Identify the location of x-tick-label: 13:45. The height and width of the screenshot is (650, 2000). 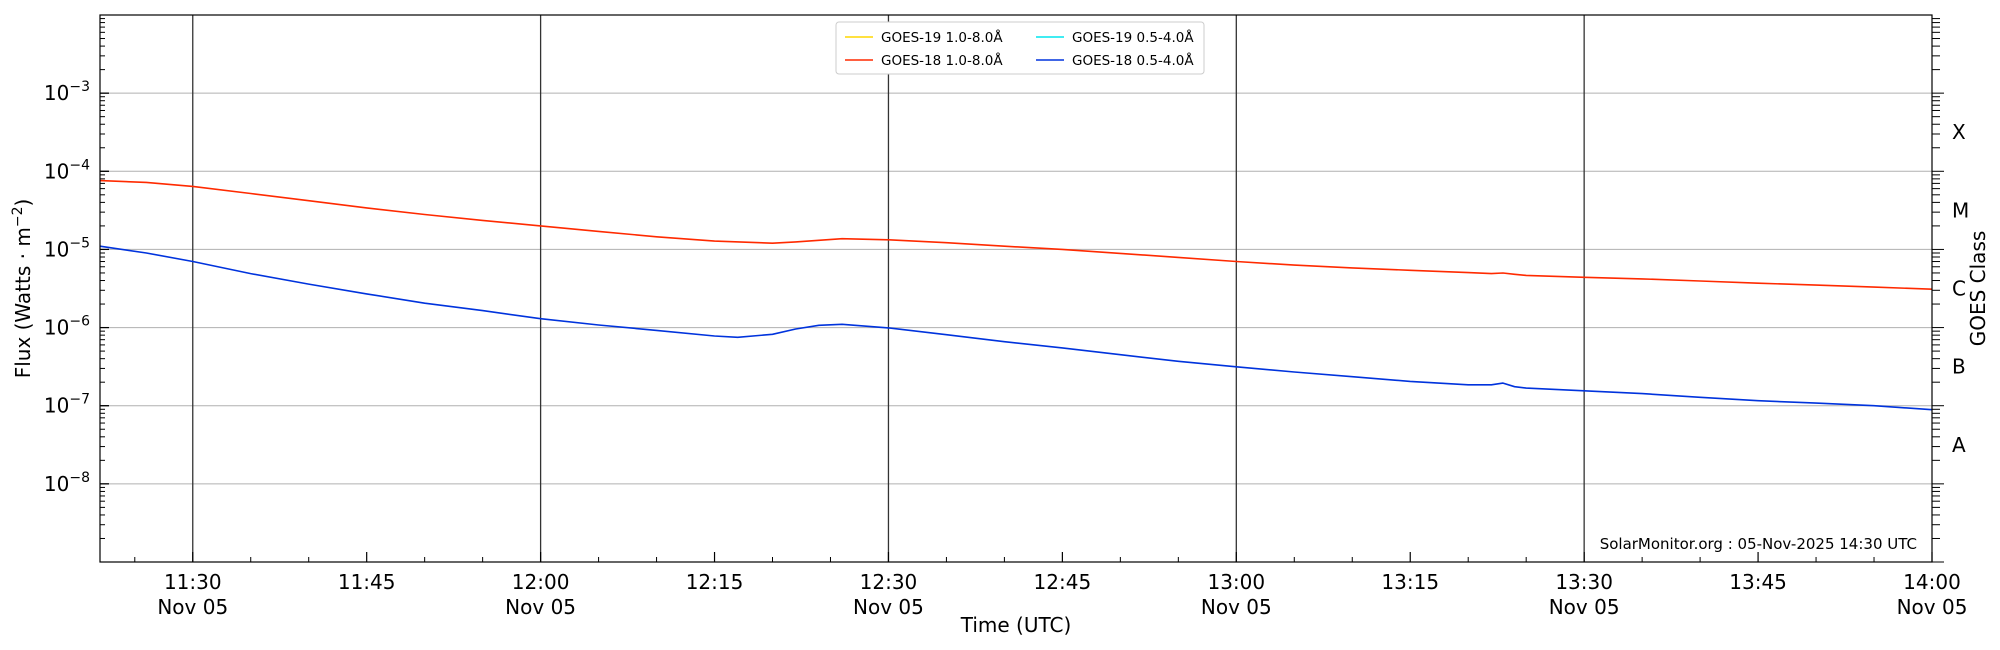
(1758, 582).